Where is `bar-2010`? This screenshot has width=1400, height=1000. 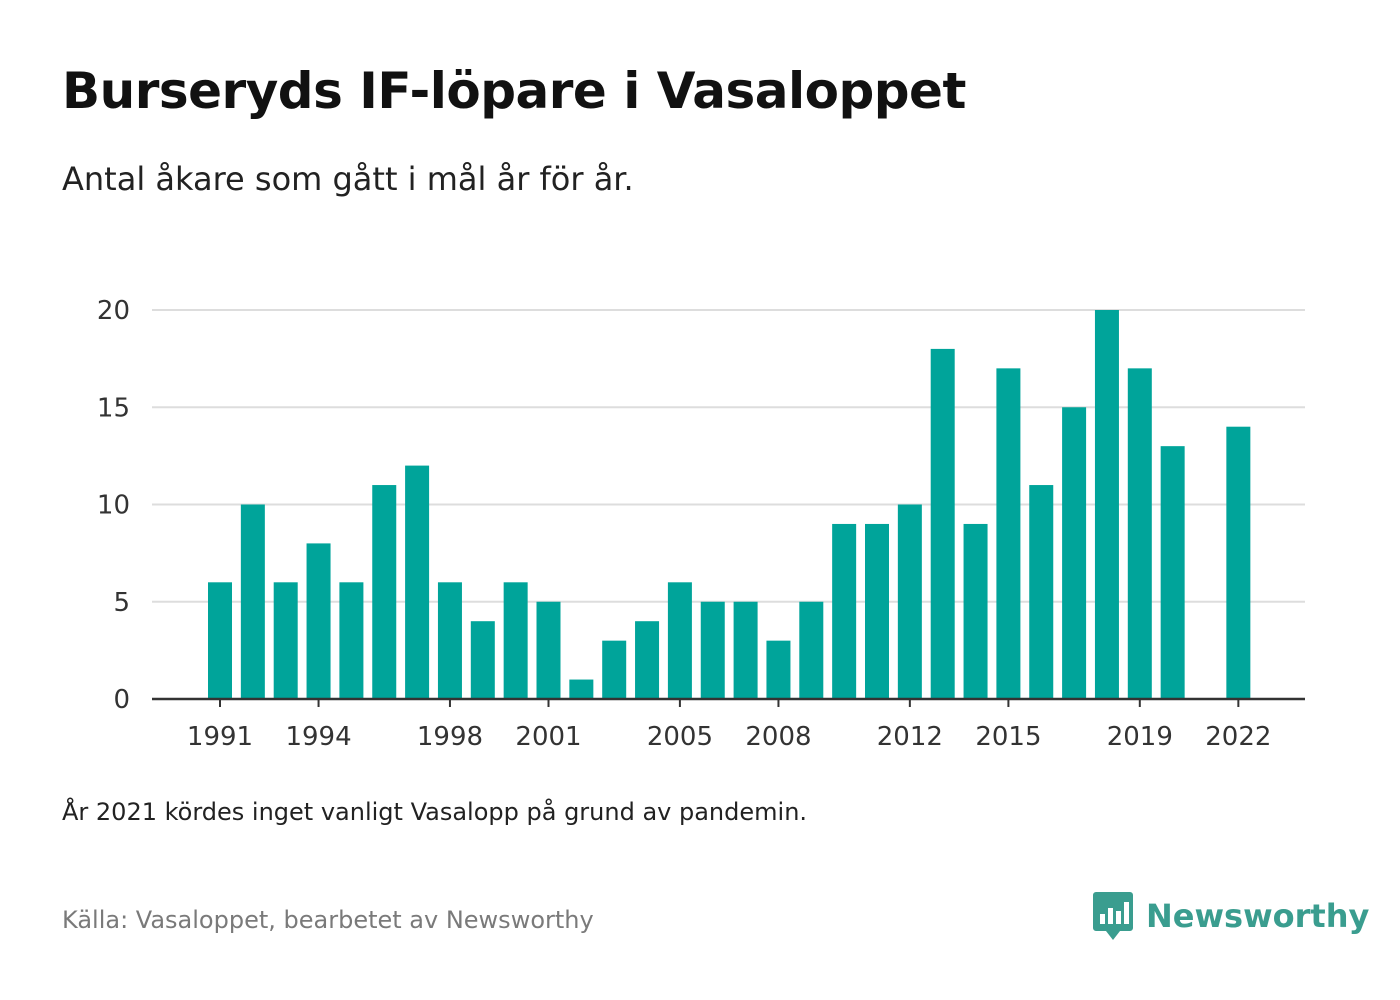
bar-2010 is located at coordinates (844, 611).